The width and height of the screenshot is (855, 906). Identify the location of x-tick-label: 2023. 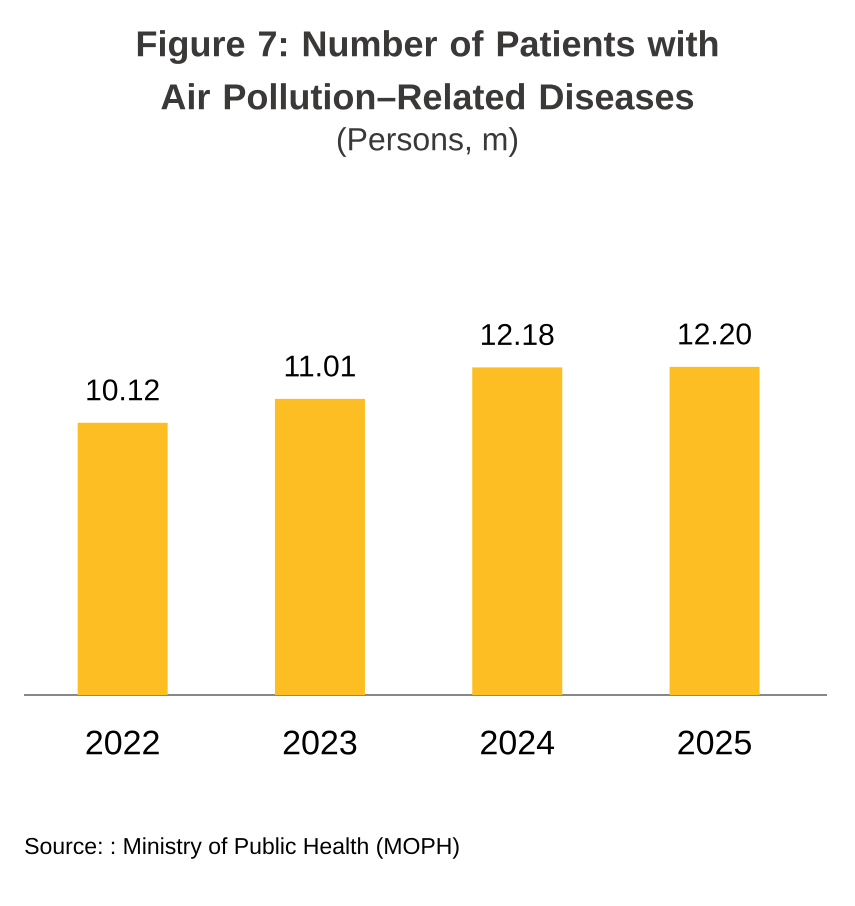
(320, 742).